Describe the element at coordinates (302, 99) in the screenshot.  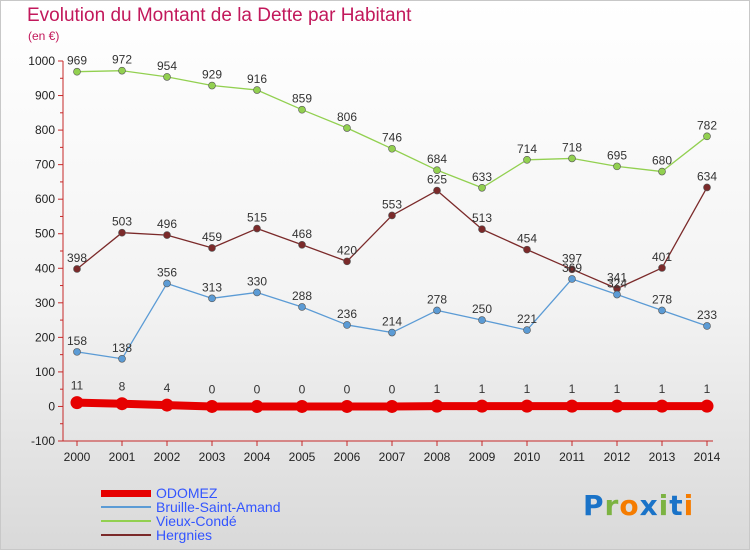
I see `data-label: 859` at that location.